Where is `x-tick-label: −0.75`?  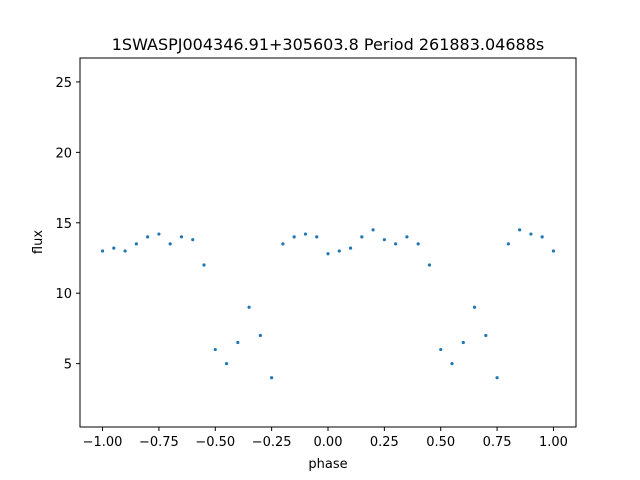 x-tick-label: −0.75 is located at coordinates (159, 442).